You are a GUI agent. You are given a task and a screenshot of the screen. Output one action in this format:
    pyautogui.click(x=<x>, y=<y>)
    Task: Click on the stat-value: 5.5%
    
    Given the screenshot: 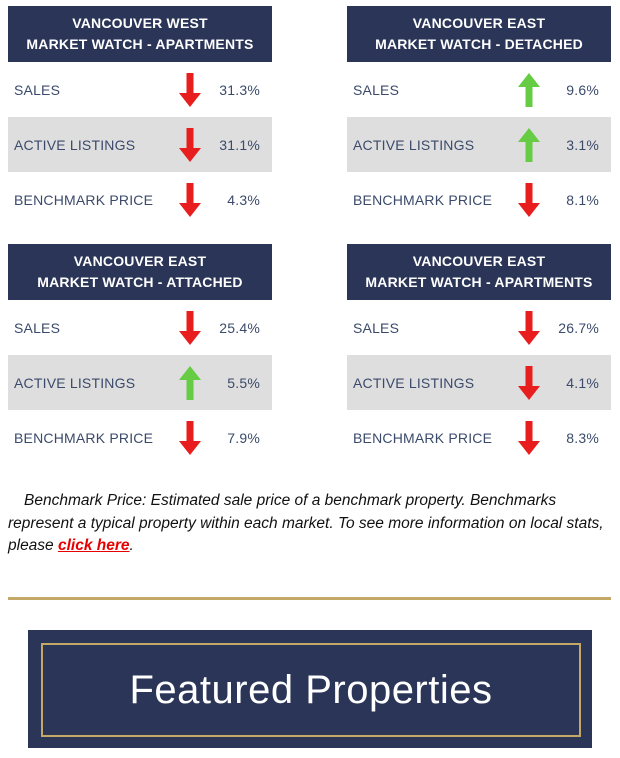 What is the action you would take?
    pyautogui.click(x=243, y=382)
    